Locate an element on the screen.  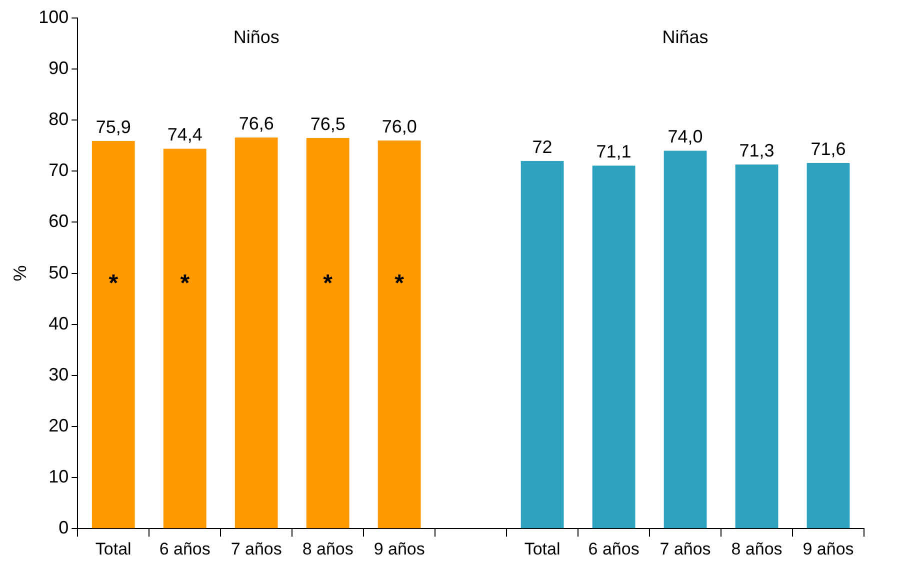
y-tick-label: 40 is located at coordinates (58, 323).